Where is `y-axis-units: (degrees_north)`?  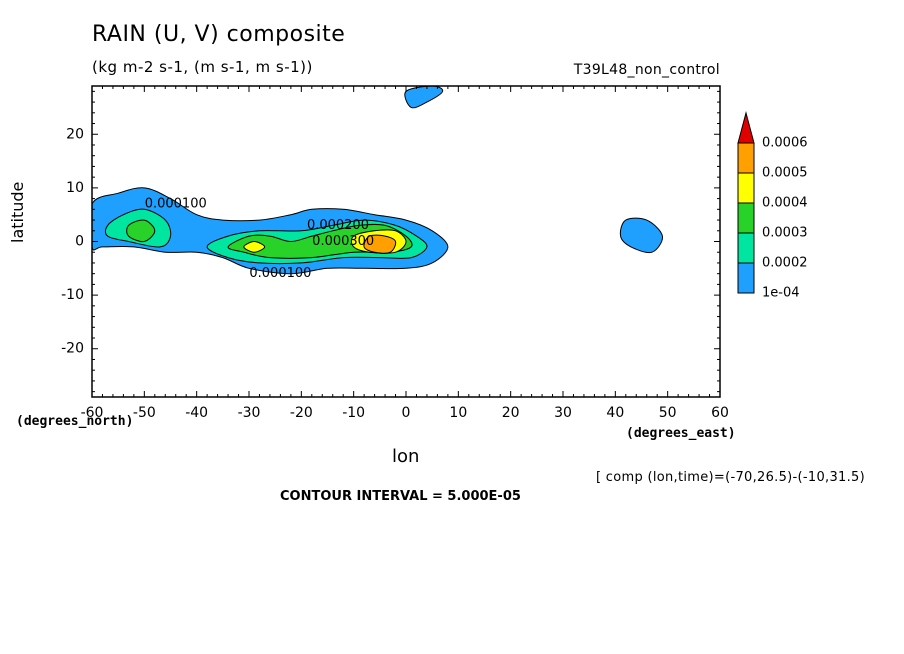
y-axis-units: (degrees_north) is located at coordinates (75, 421).